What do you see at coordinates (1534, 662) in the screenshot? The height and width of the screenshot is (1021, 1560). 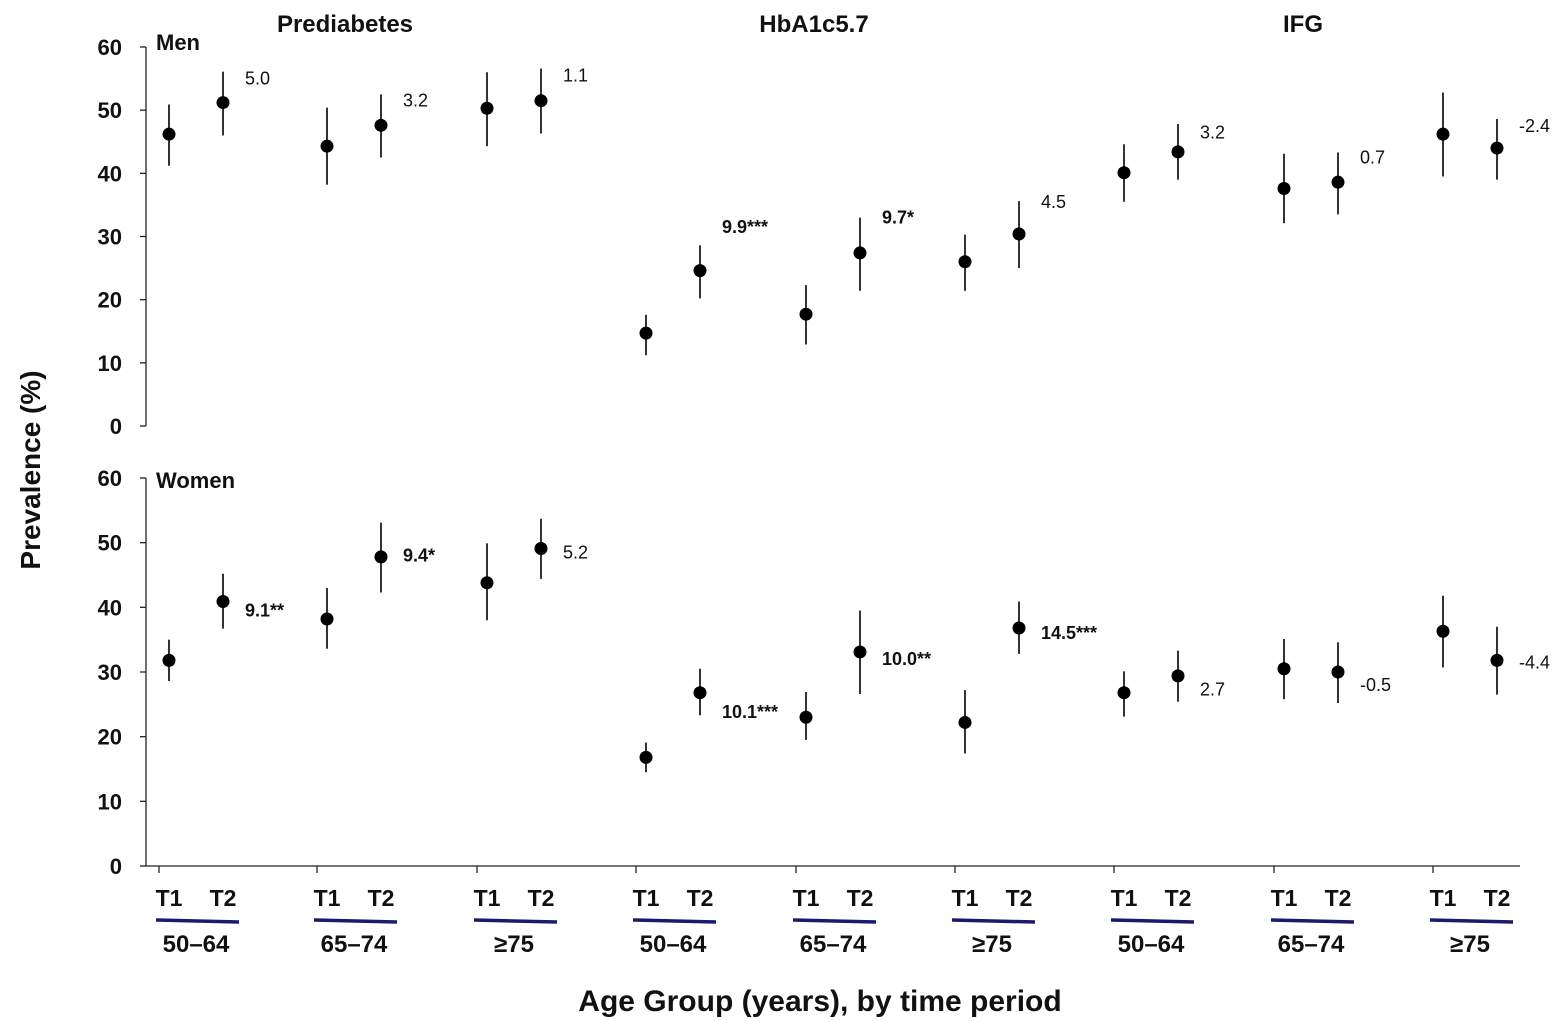 I see `change-label: -4.4` at bounding box center [1534, 662].